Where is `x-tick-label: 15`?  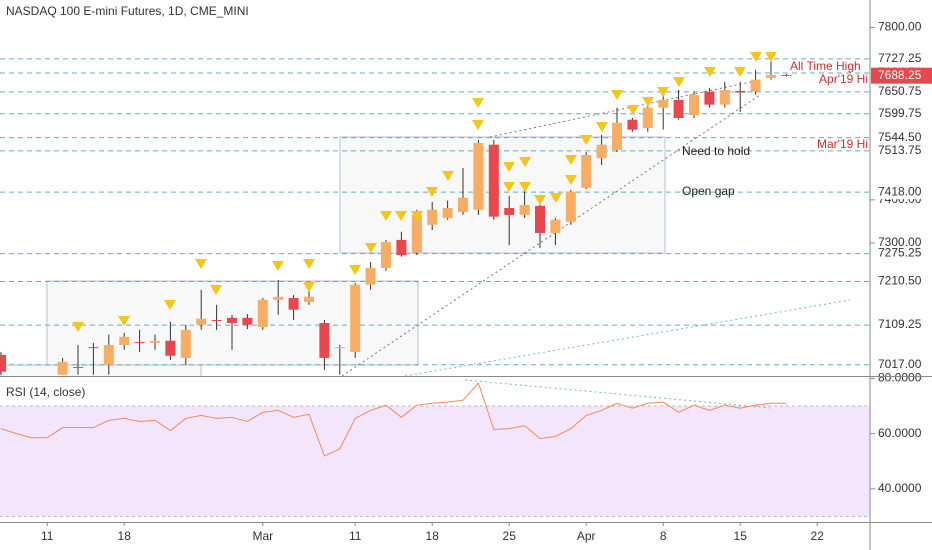 x-tick-label: 15 is located at coordinates (741, 536).